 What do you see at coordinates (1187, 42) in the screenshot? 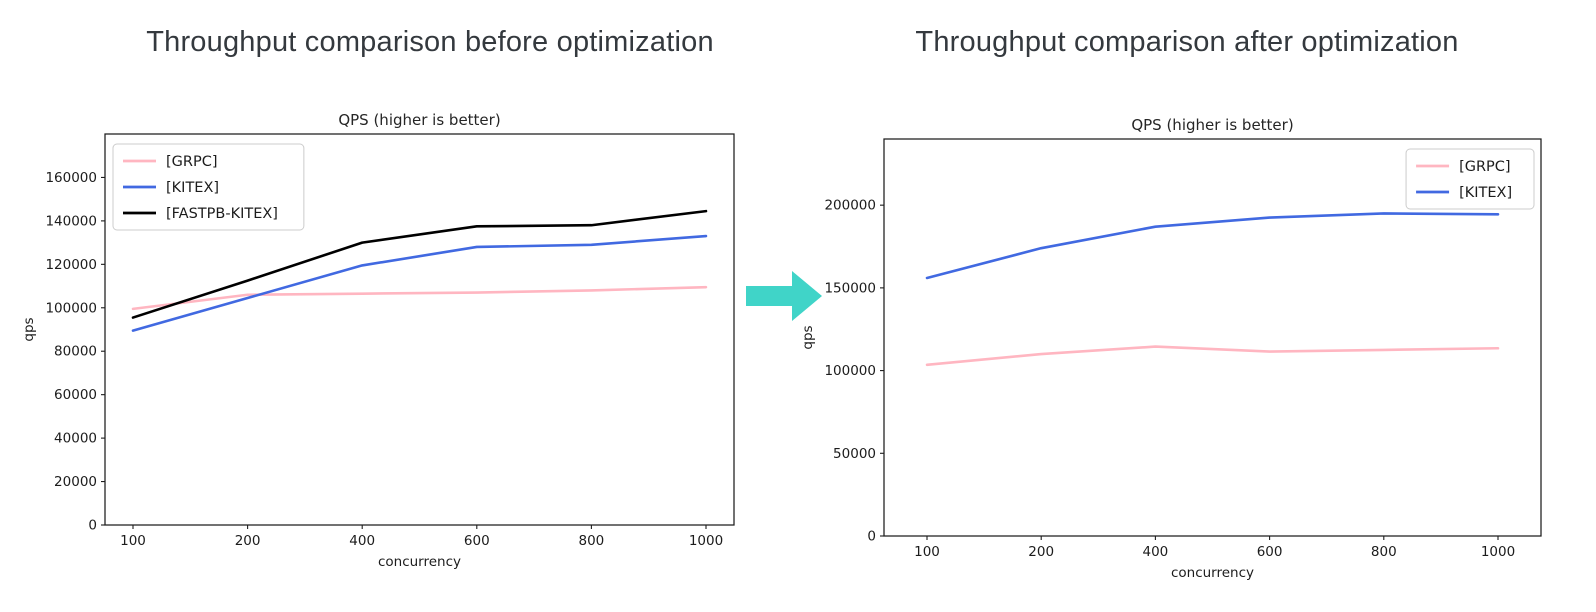
I see `heading-after-optimization: Throughput comparison after optimization` at bounding box center [1187, 42].